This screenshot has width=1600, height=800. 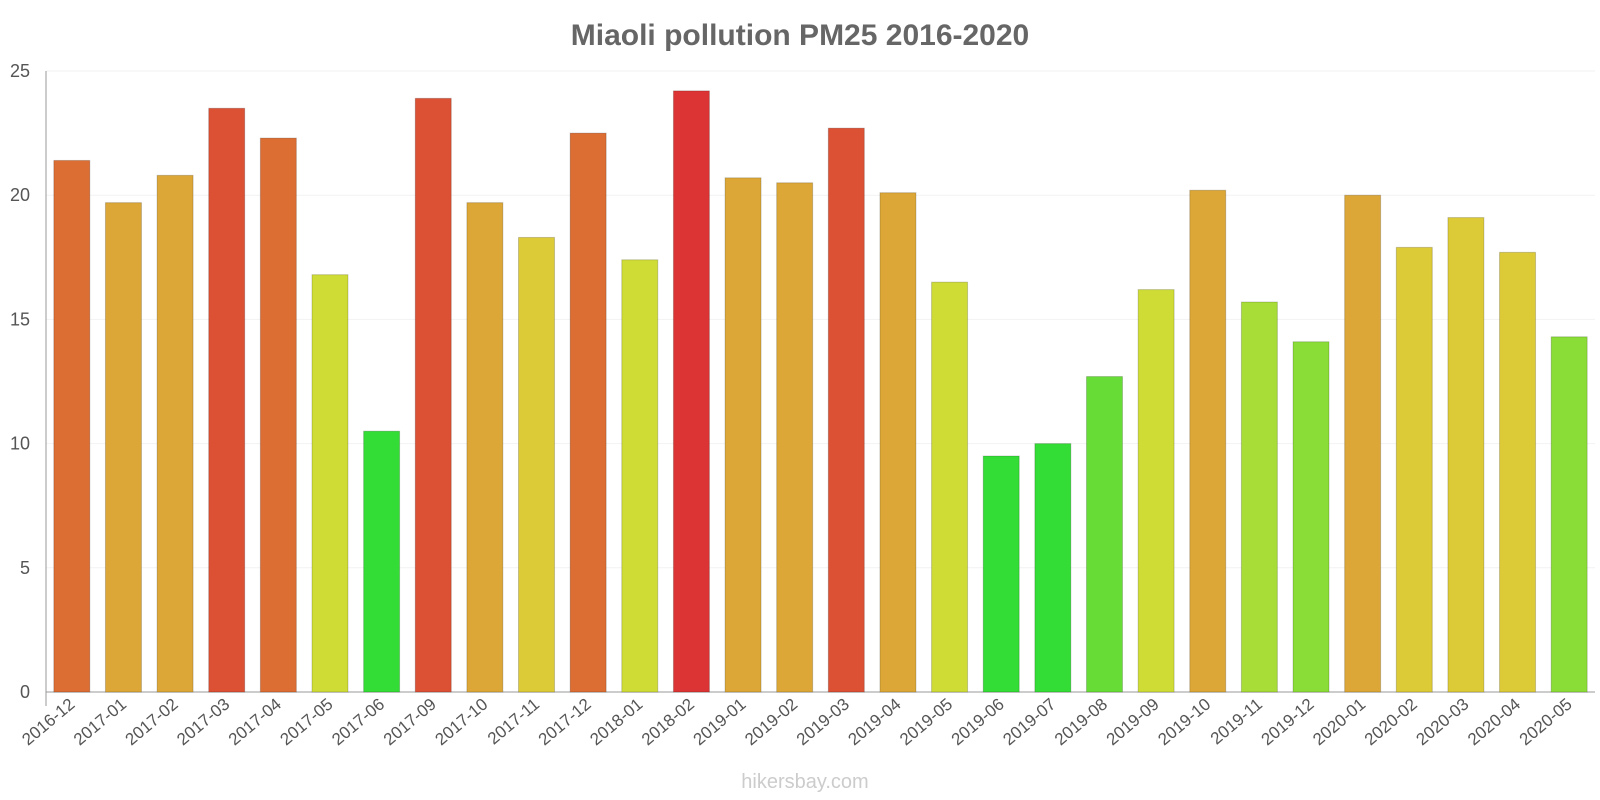 What do you see at coordinates (1184, 722) in the screenshot?
I see `x-tick-label: 2019-10` at bounding box center [1184, 722].